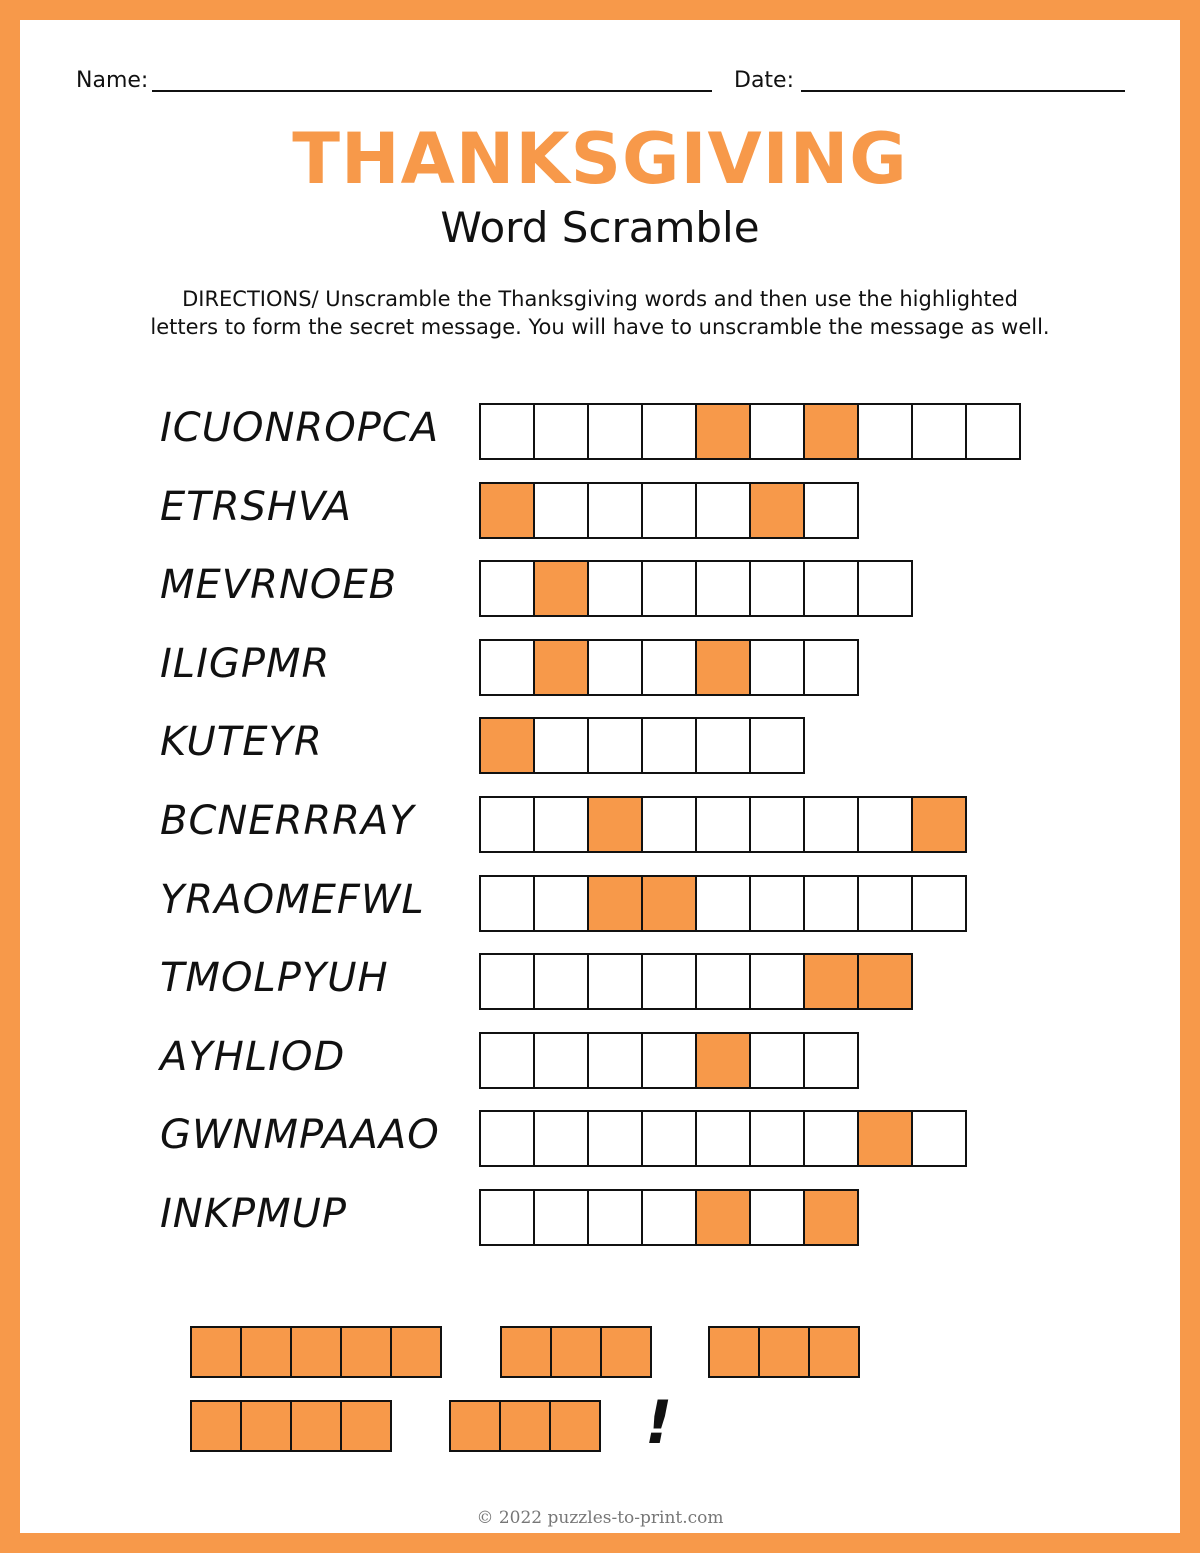  What do you see at coordinates (963, 91) in the screenshot?
I see `date-field` at bounding box center [963, 91].